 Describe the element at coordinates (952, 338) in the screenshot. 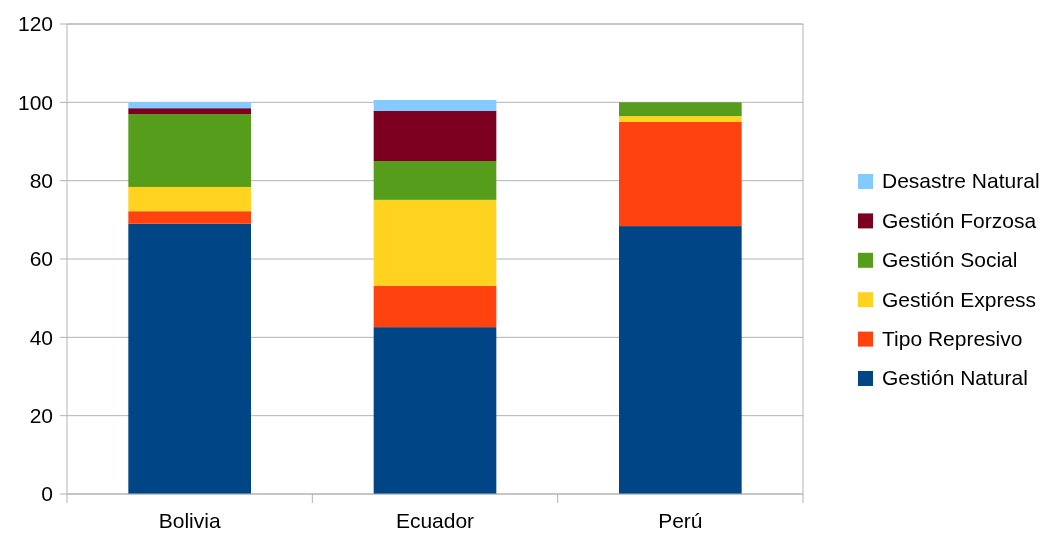

I see `legend-label: Tipo Represivo` at that location.